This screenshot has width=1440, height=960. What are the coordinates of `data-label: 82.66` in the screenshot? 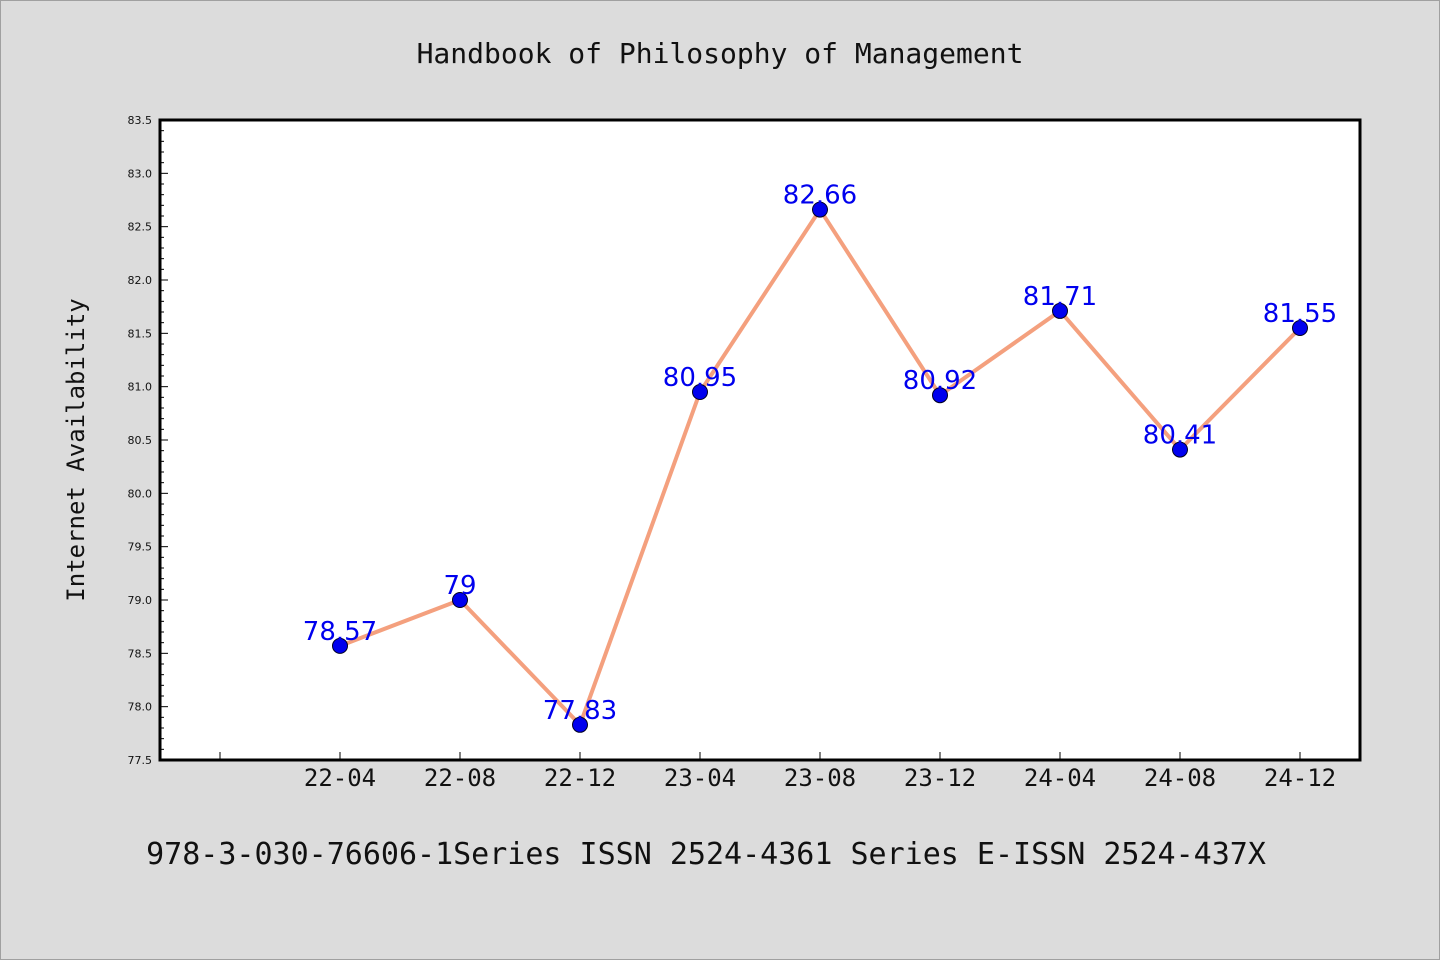 It's located at (820, 196).